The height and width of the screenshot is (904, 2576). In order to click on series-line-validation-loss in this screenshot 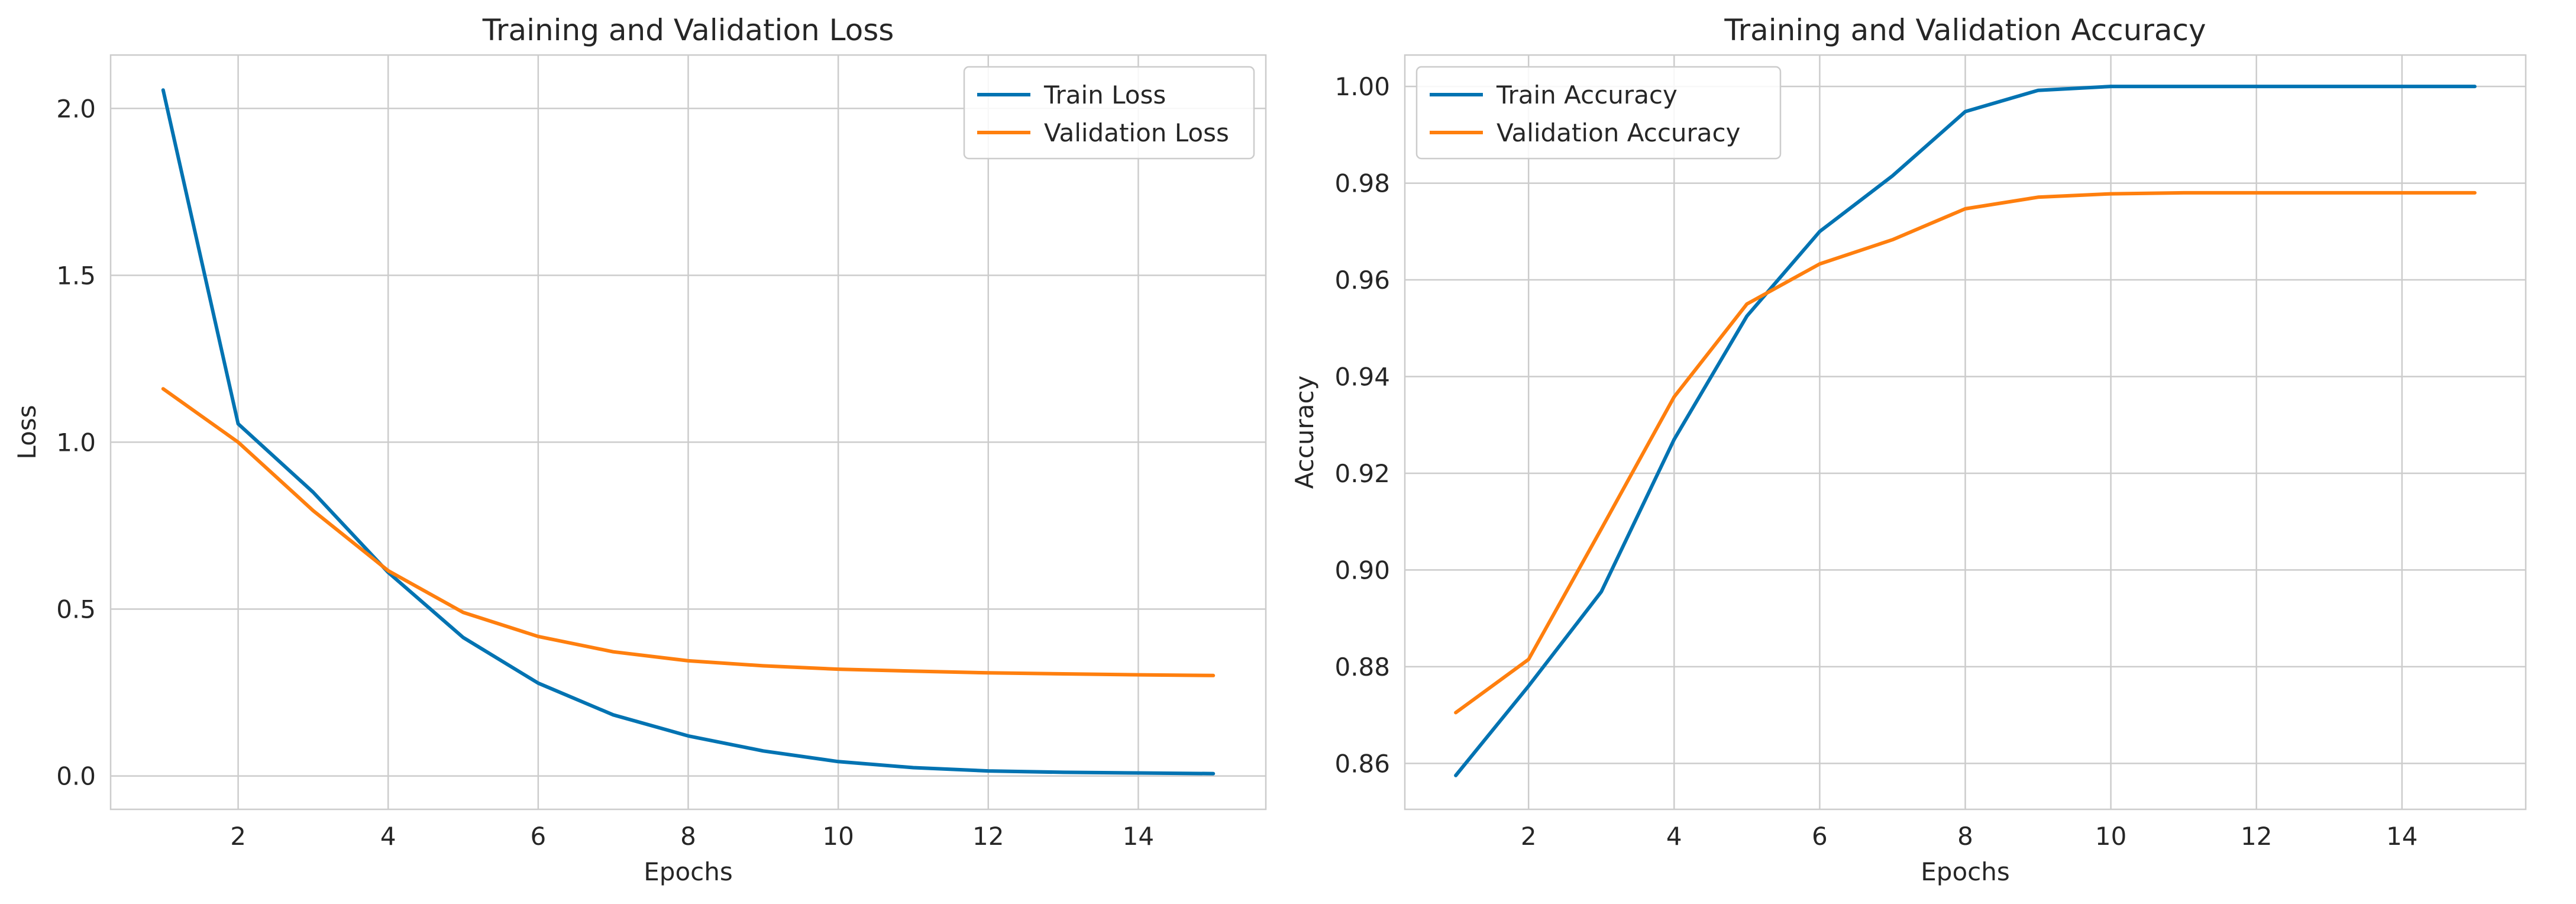, I will do `click(688, 532)`.